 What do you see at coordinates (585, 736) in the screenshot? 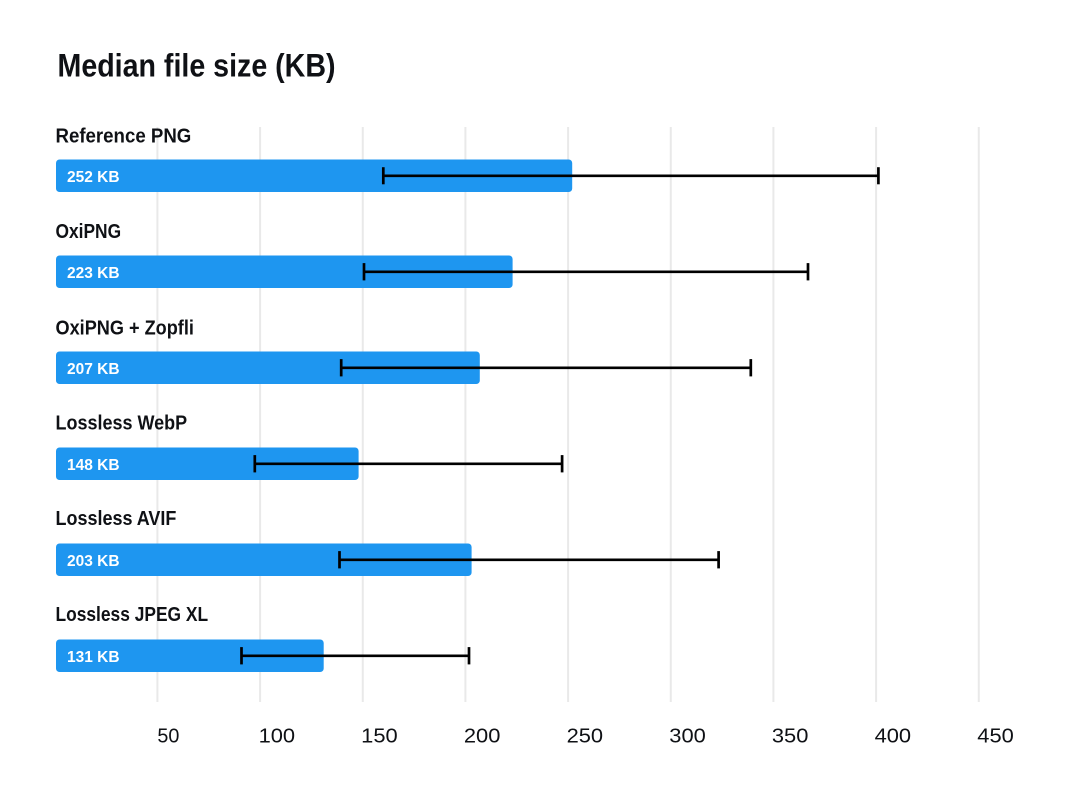
I see `svg-text: 250` at bounding box center [585, 736].